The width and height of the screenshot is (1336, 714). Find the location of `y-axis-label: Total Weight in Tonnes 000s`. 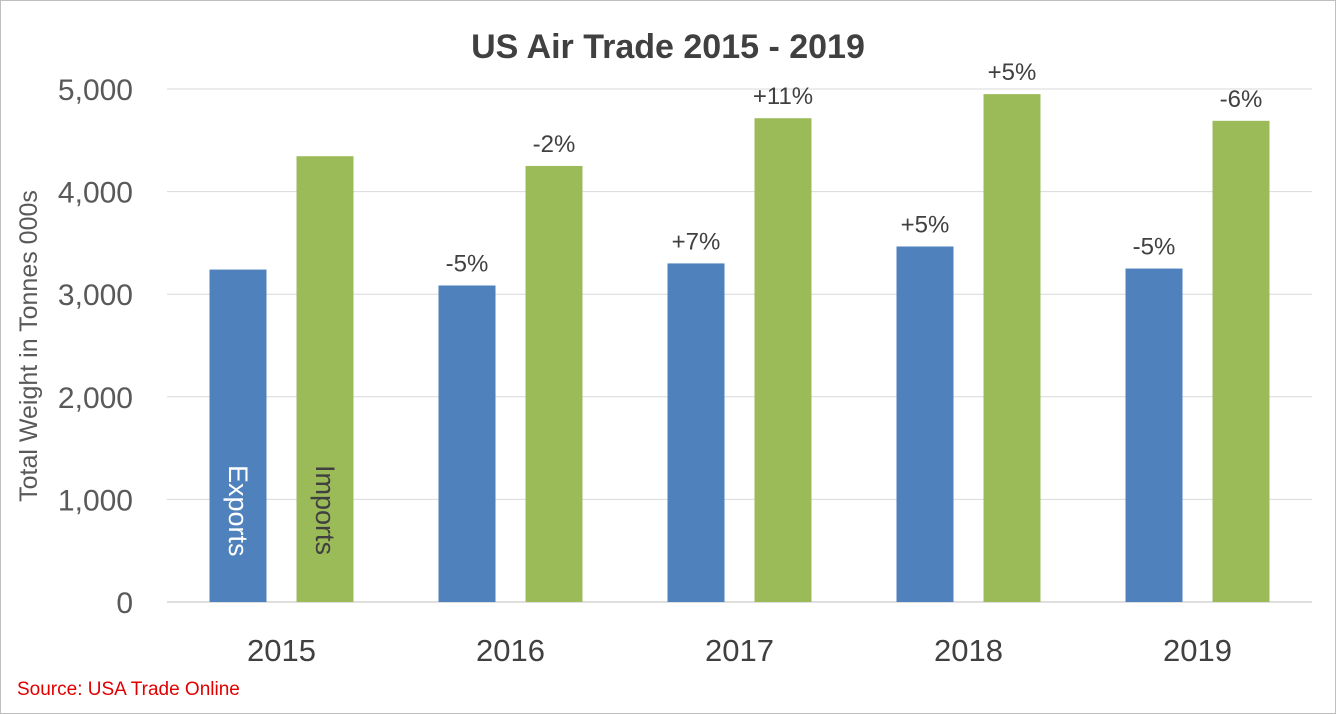

y-axis-label: Total Weight in Tonnes 000s is located at coordinates (29, 346).